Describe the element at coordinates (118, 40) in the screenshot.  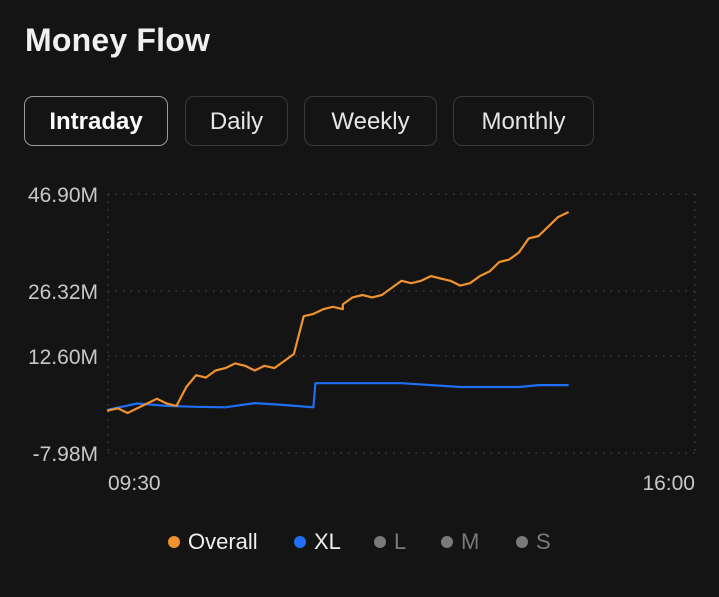
I see `page-title: Money Flow` at that location.